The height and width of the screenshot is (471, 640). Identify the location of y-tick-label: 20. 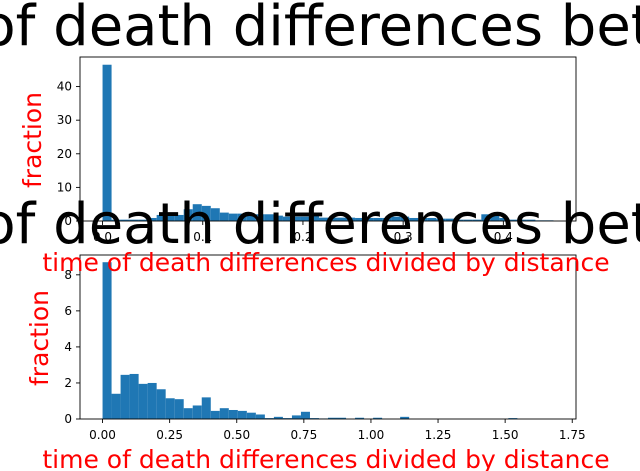
(64, 154).